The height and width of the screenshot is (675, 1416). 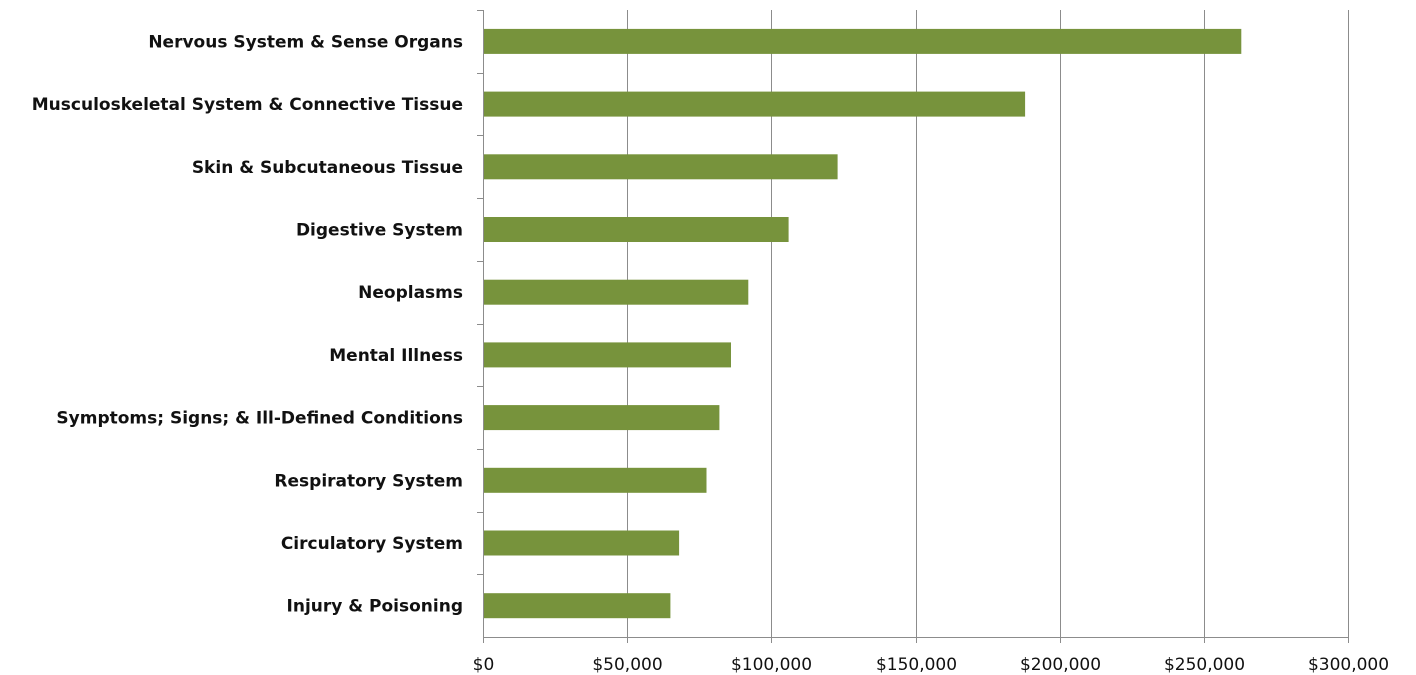 I want to click on category-label: Nervous System & Sense Organs, so click(x=305, y=42).